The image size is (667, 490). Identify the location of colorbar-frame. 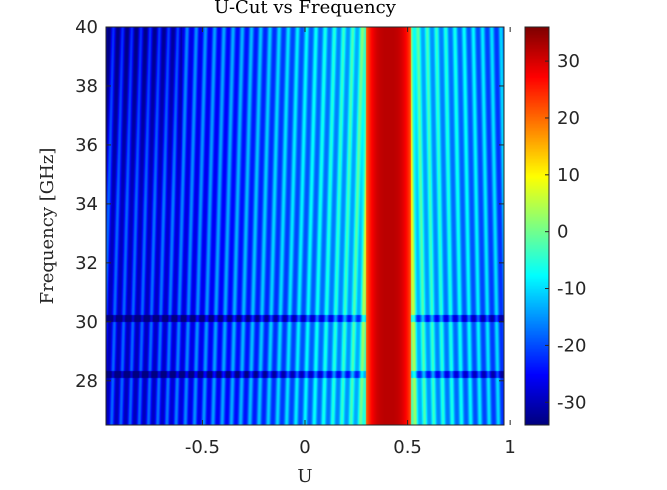
(537, 226).